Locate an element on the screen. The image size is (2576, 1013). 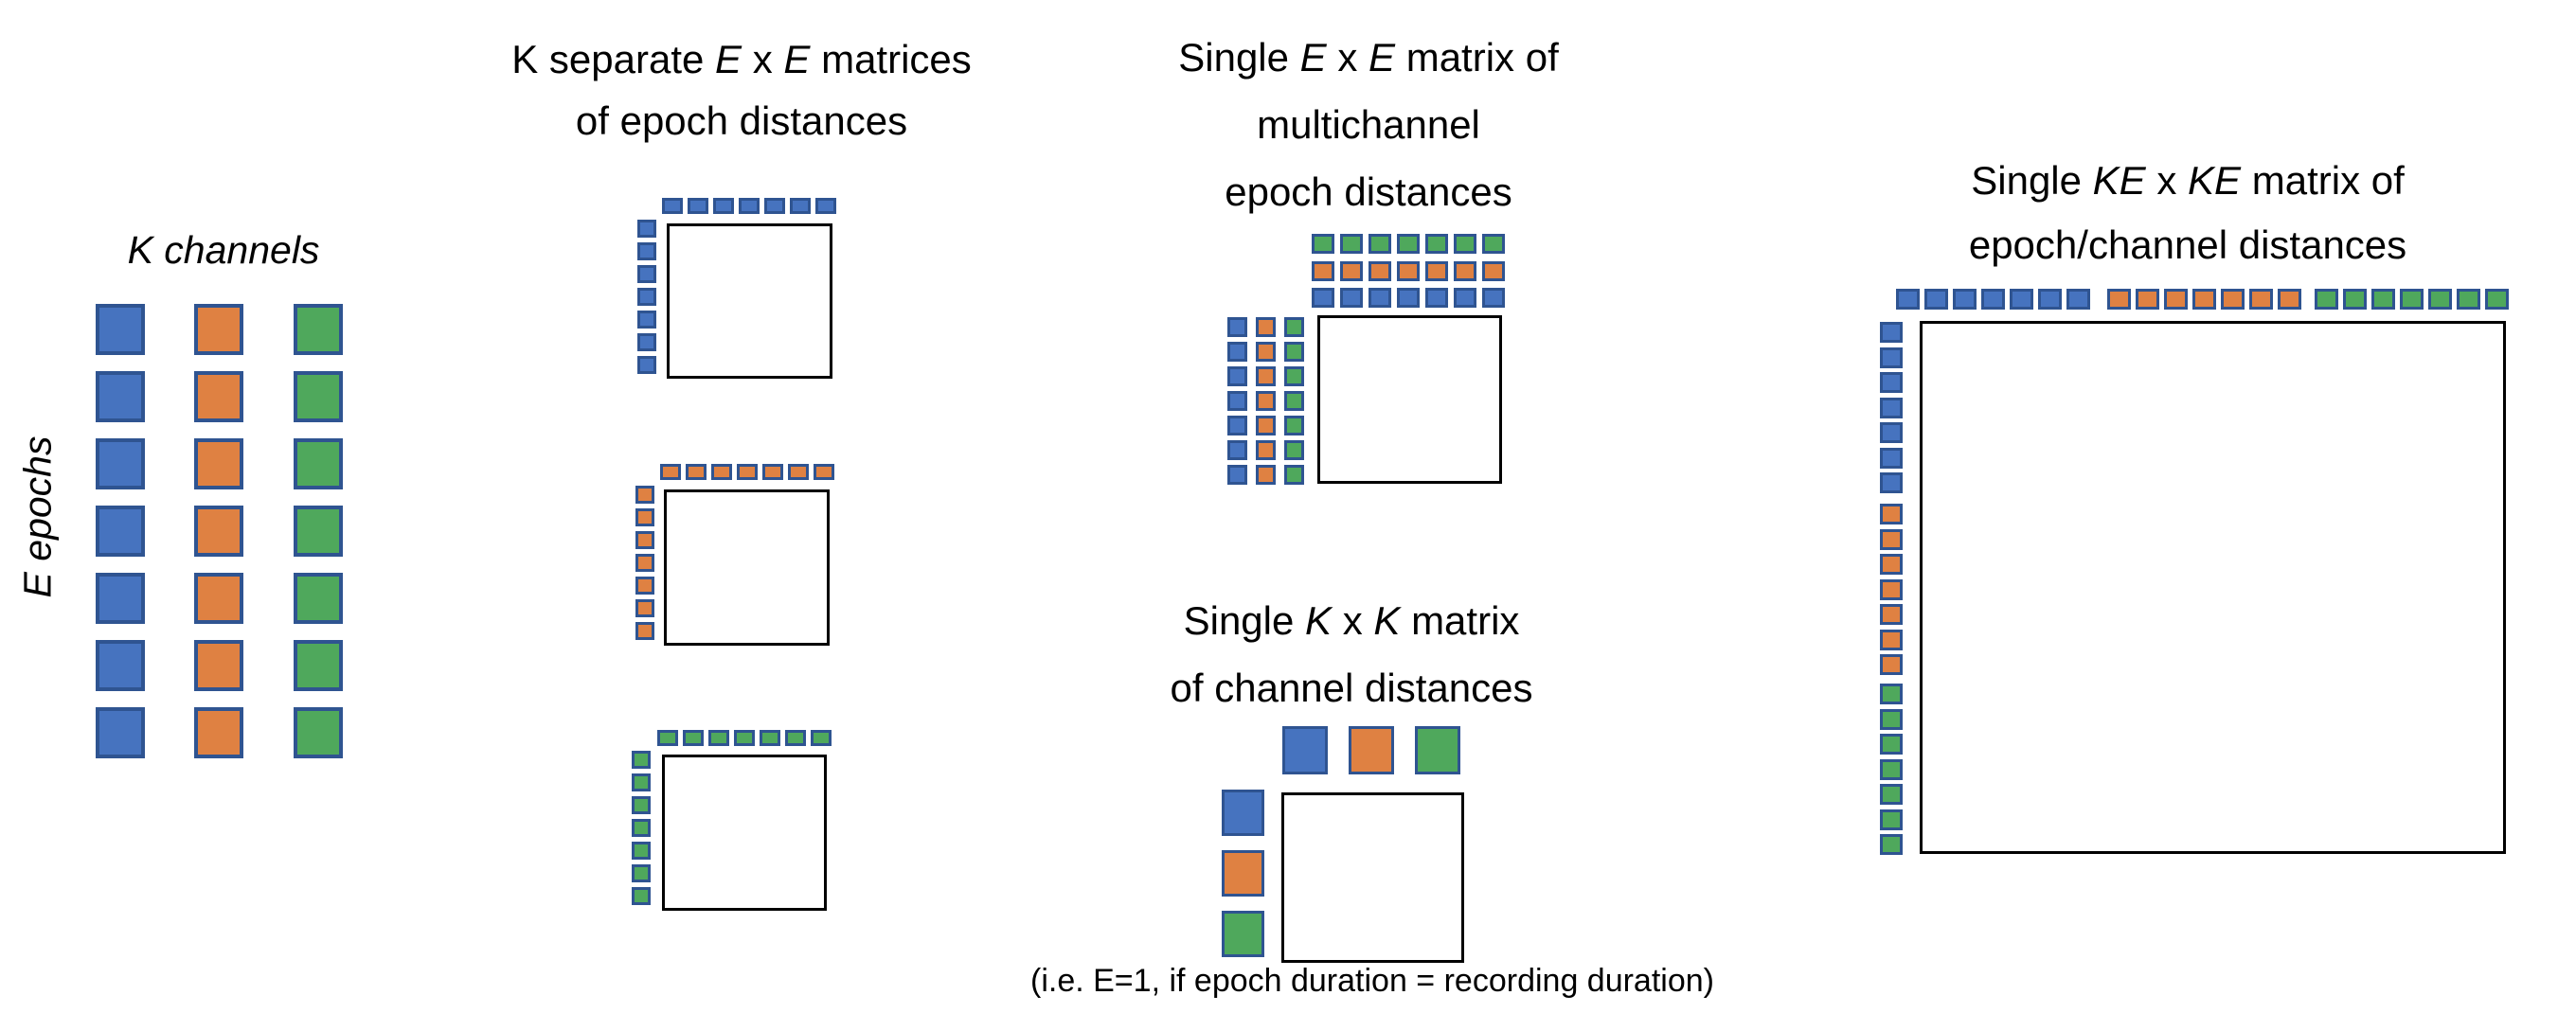
ke-header-col-green is located at coordinates (1891, 769).